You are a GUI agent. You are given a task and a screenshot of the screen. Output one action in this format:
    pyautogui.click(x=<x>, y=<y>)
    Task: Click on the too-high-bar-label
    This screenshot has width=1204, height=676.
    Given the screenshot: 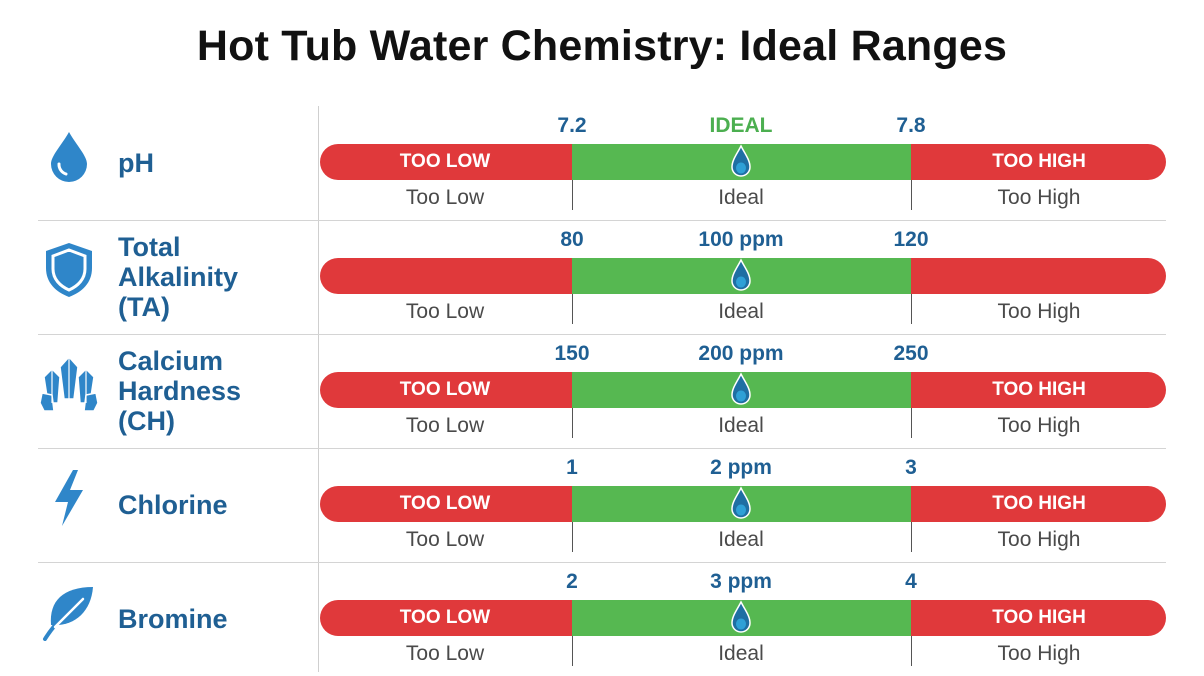 What is the action you would take?
    pyautogui.click(x=1039, y=276)
    